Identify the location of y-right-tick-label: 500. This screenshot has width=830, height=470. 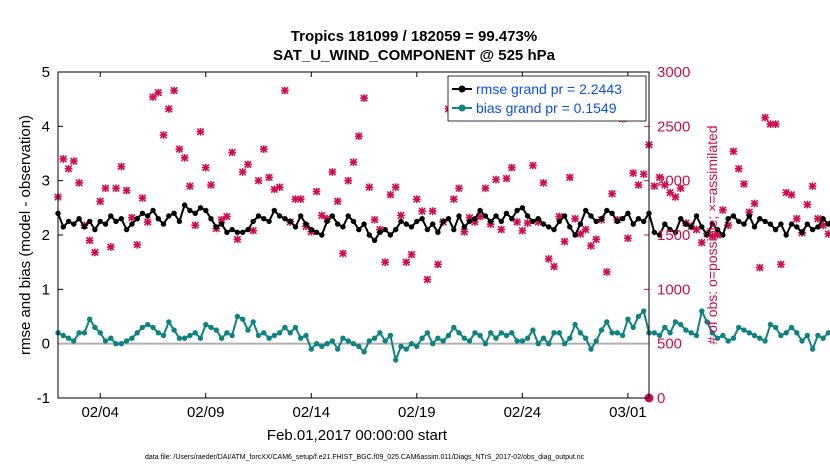
(669, 344).